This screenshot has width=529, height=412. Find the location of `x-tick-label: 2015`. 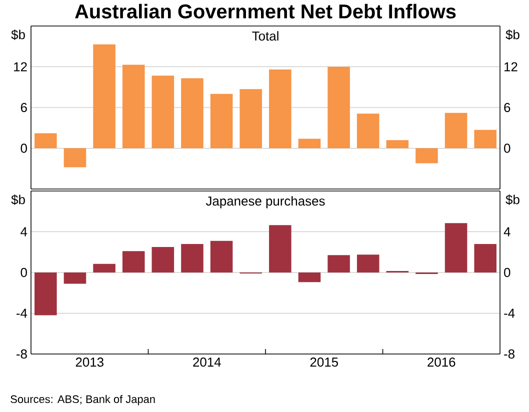

x-tick-label: 2015 is located at coordinates (324, 362).